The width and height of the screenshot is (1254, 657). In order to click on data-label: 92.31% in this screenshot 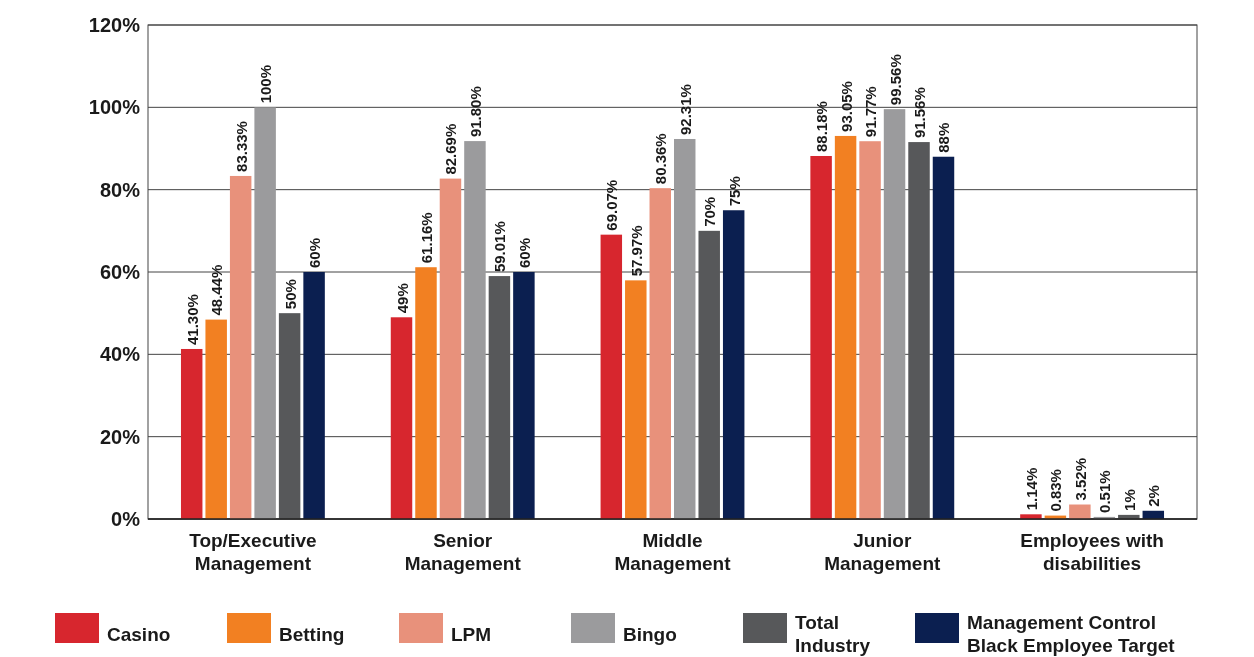, I will do `click(685, 109)`.